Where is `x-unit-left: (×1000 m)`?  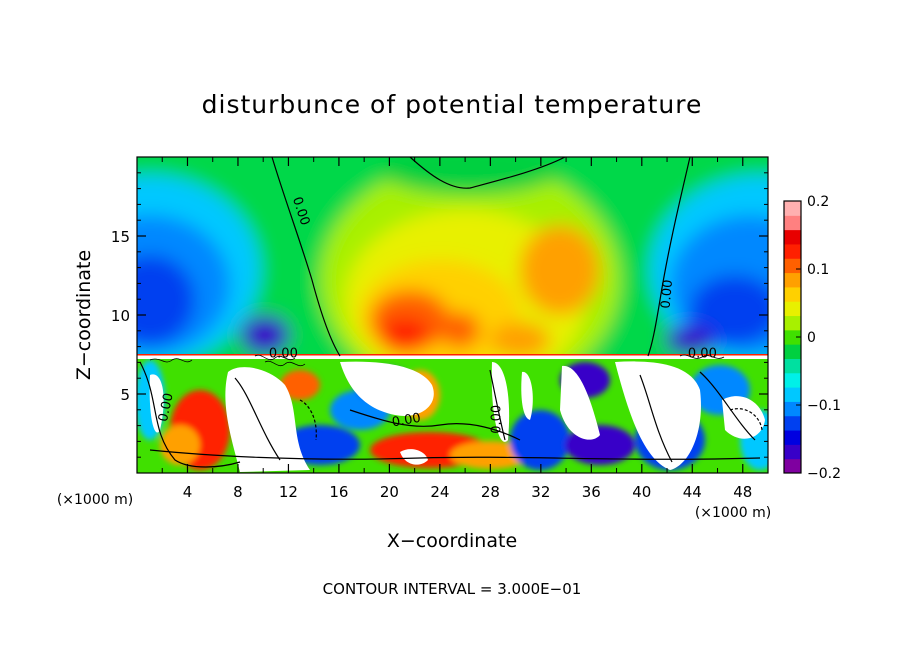 x-unit-left: (×1000 m) is located at coordinates (95, 500).